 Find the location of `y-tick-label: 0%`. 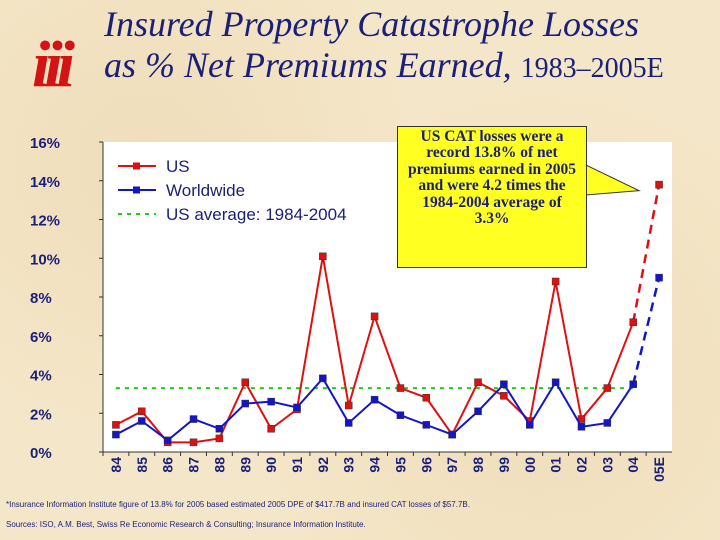

y-tick-label: 0% is located at coordinates (41, 453).